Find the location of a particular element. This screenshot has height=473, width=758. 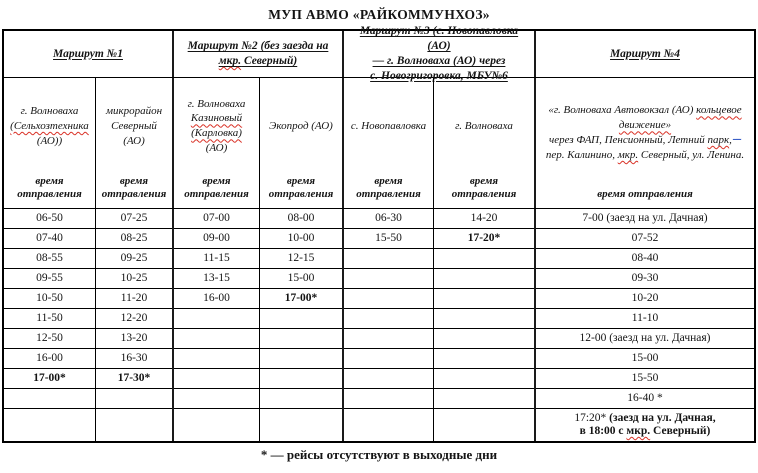

station-header-volnovakha: г. Волноваха время отправления is located at coordinates (483, 143).